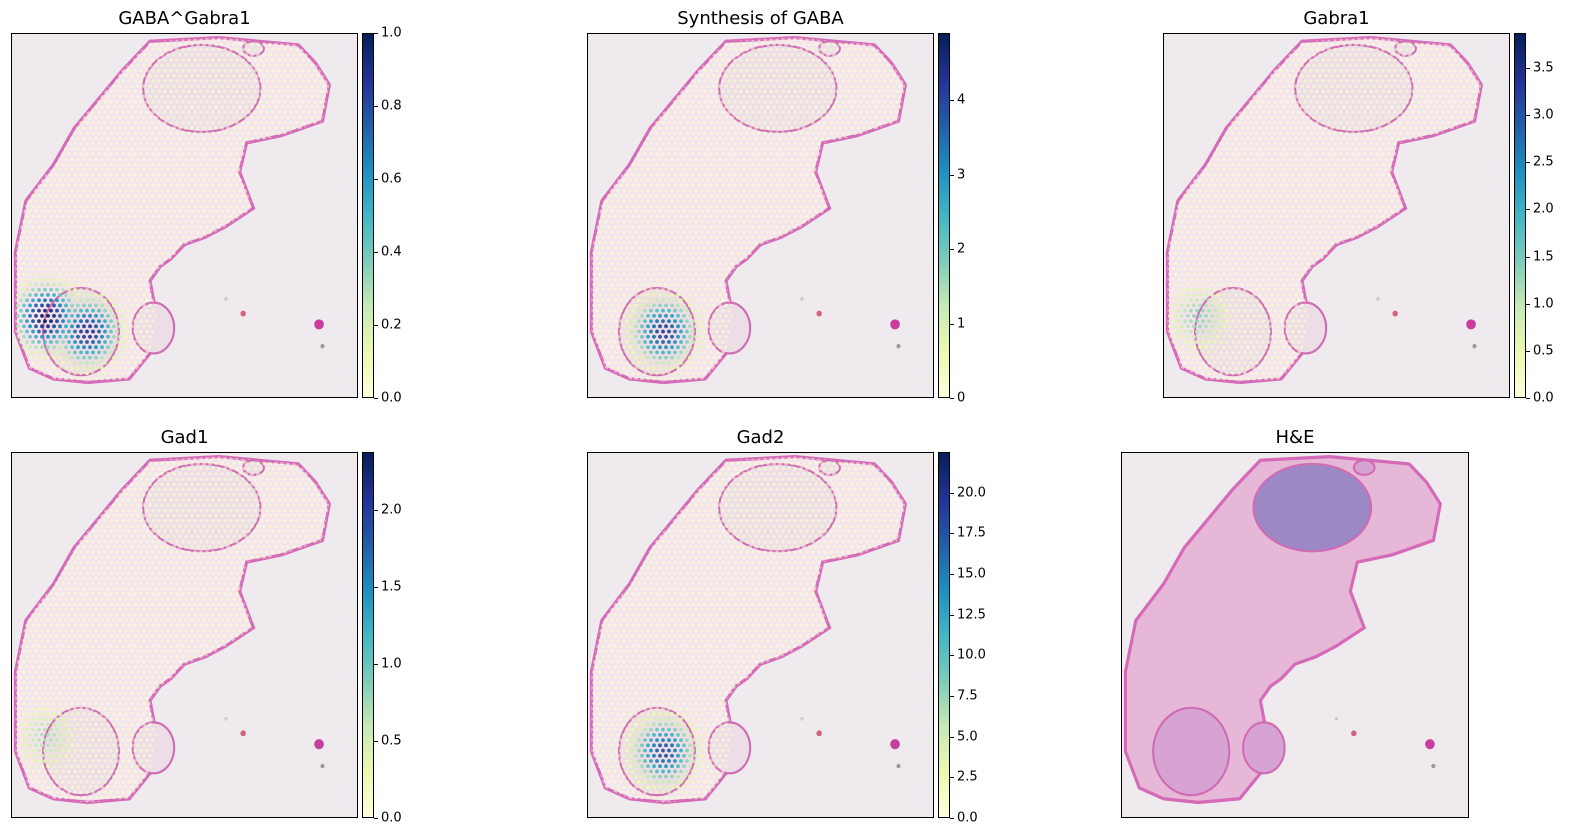  What do you see at coordinates (760, 18) in the screenshot?
I see `panel-title: Synthesis of GABA` at bounding box center [760, 18].